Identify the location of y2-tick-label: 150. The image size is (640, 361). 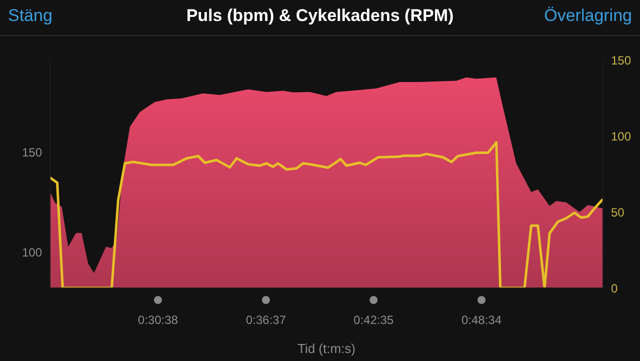
(621, 60).